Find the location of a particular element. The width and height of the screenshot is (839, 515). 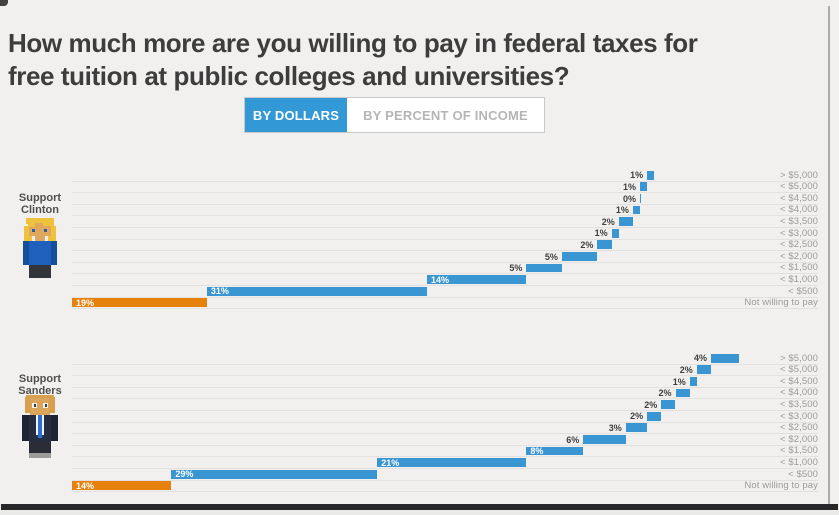

chart-row-2-000: 5% < $2,000 is located at coordinates (445, 257).